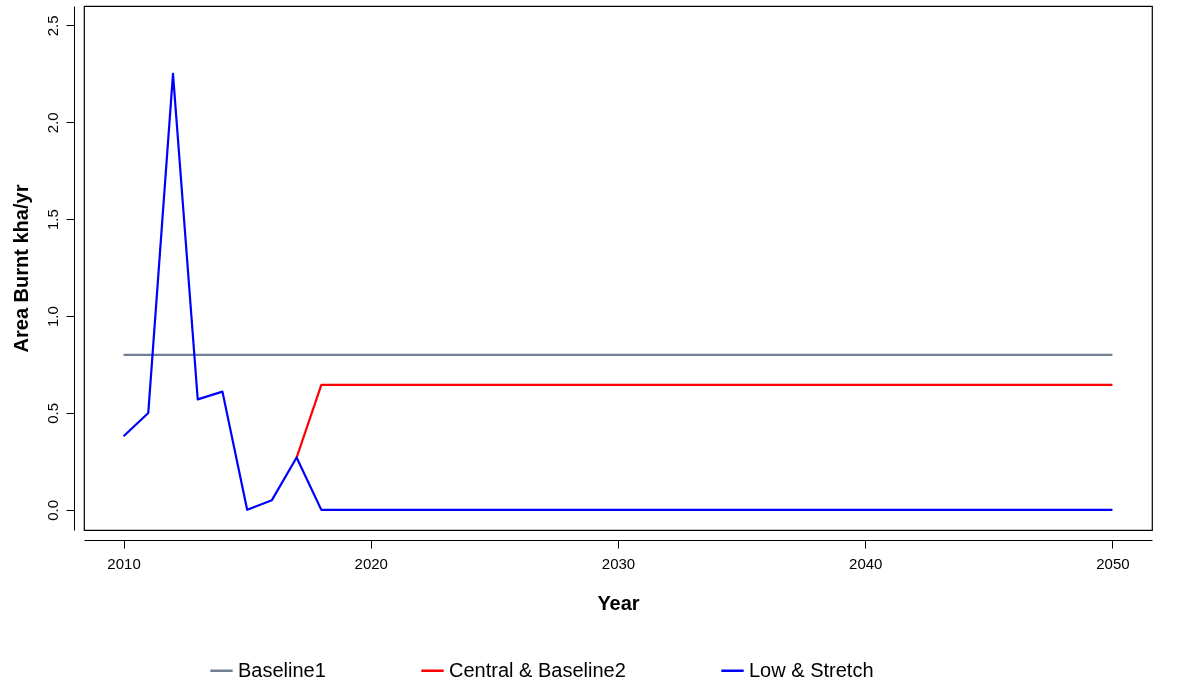  I want to click on y-tick-label: 1.5, so click(52, 220).